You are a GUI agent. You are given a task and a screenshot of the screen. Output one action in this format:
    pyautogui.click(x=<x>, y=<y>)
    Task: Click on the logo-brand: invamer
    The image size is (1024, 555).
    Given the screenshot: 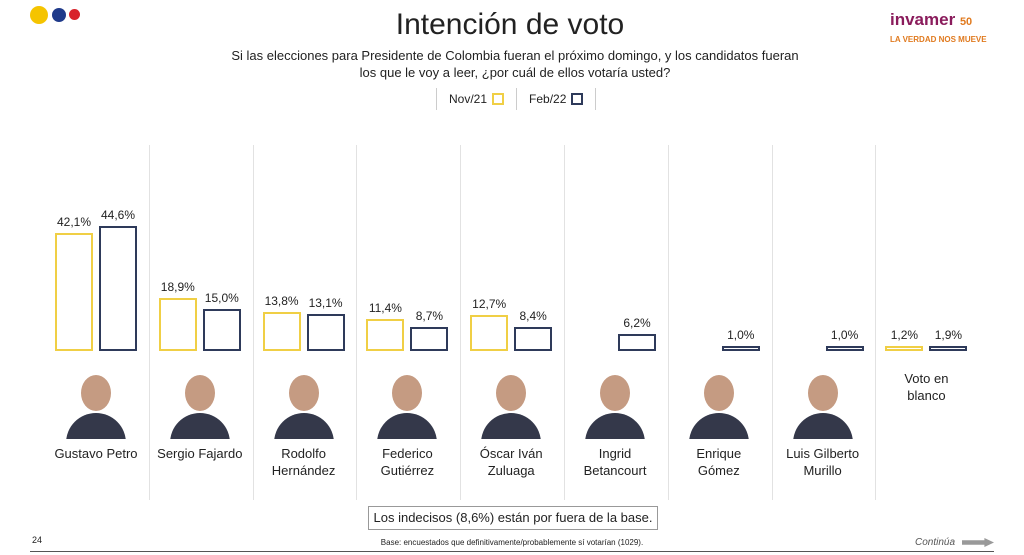 What is the action you would take?
    pyautogui.click(x=923, y=19)
    